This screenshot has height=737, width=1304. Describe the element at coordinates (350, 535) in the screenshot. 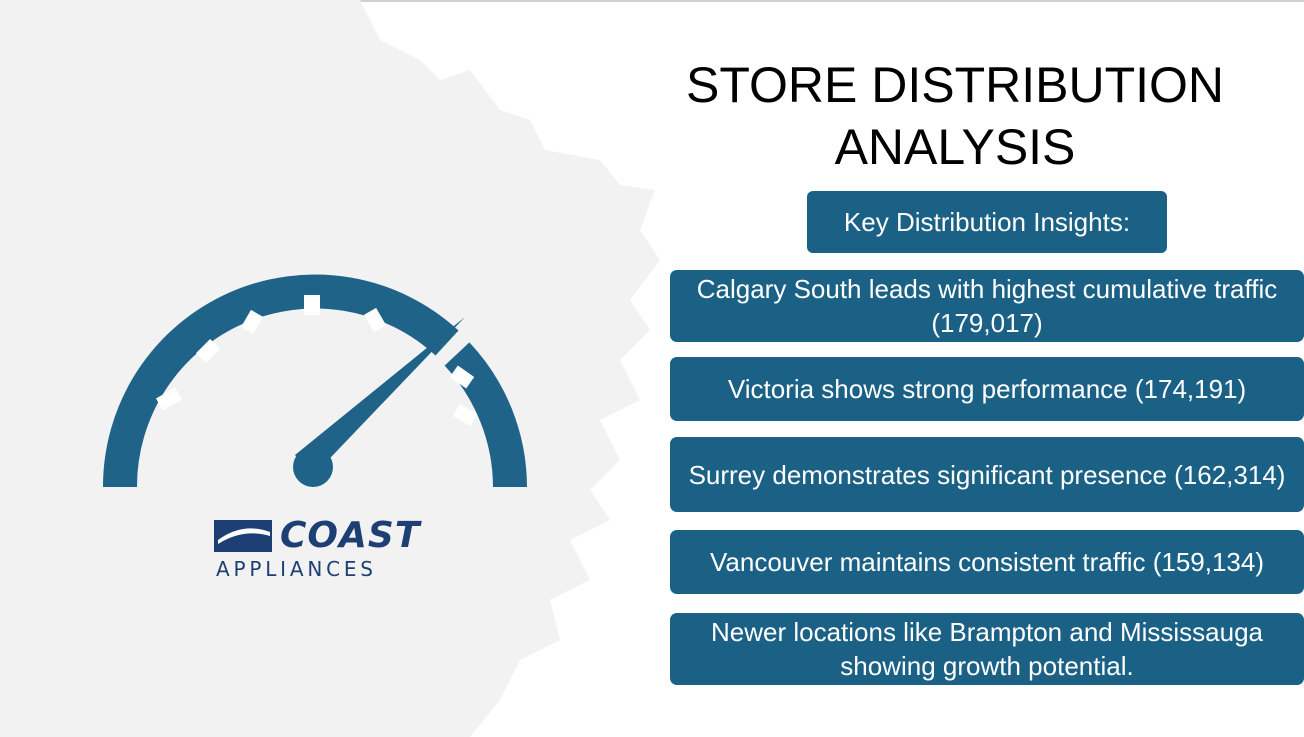

I see `logo-name: COAST` at that location.